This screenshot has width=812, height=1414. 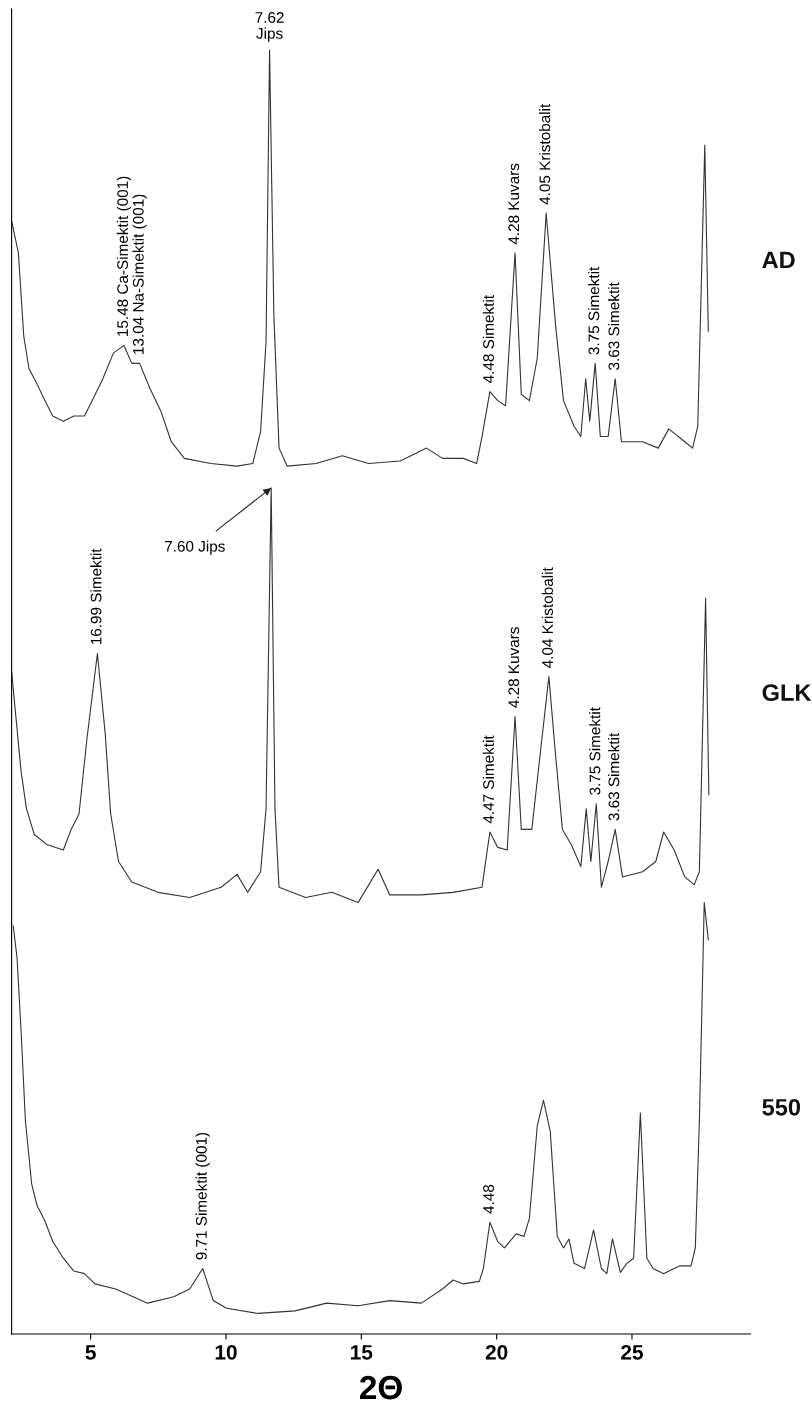 What do you see at coordinates (381, 1387) in the screenshot?
I see `x-axis-title: 2Θ` at bounding box center [381, 1387].